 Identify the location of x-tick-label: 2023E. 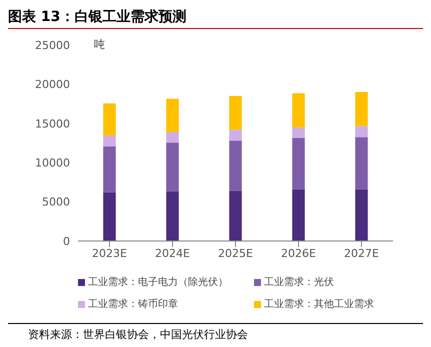
(110, 253).